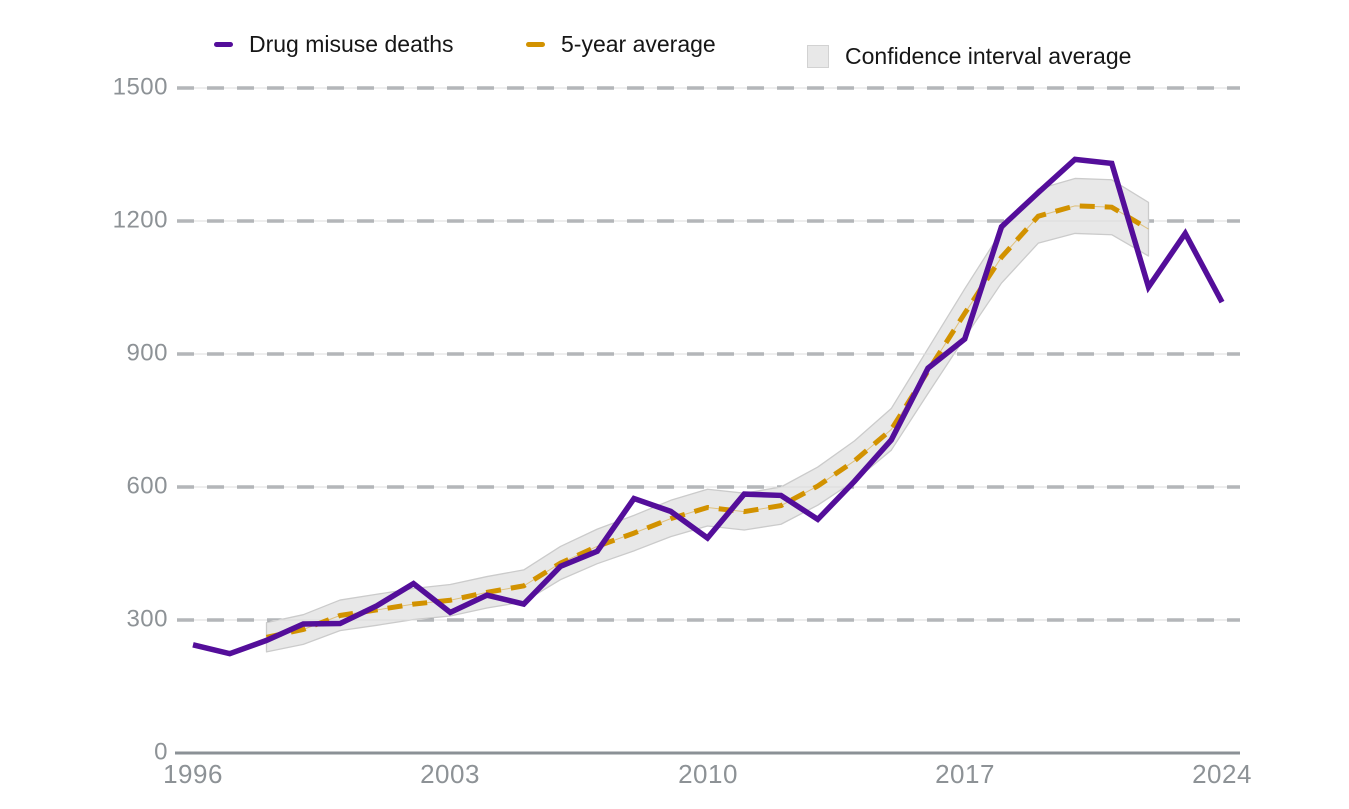 The height and width of the screenshot is (809, 1349). I want to click on x-tick-label: 1996, so click(193, 774).